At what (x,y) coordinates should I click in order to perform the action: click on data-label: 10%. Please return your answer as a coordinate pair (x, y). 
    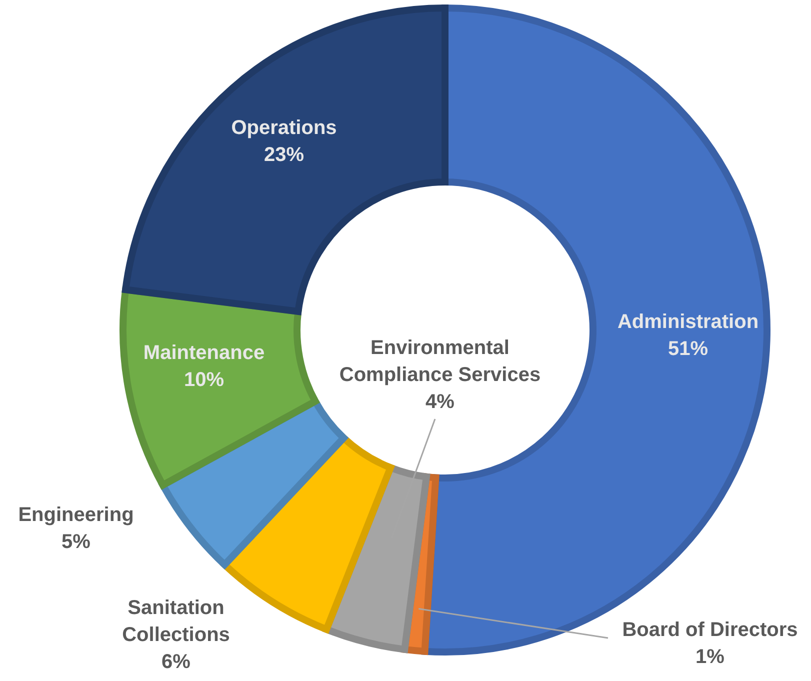
    Looking at the image, I should click on (204, 380).